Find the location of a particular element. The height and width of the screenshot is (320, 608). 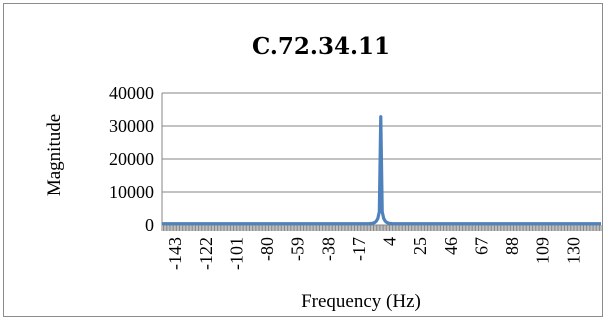

x-tick-label: 88 is located at coordinates (512, 246).